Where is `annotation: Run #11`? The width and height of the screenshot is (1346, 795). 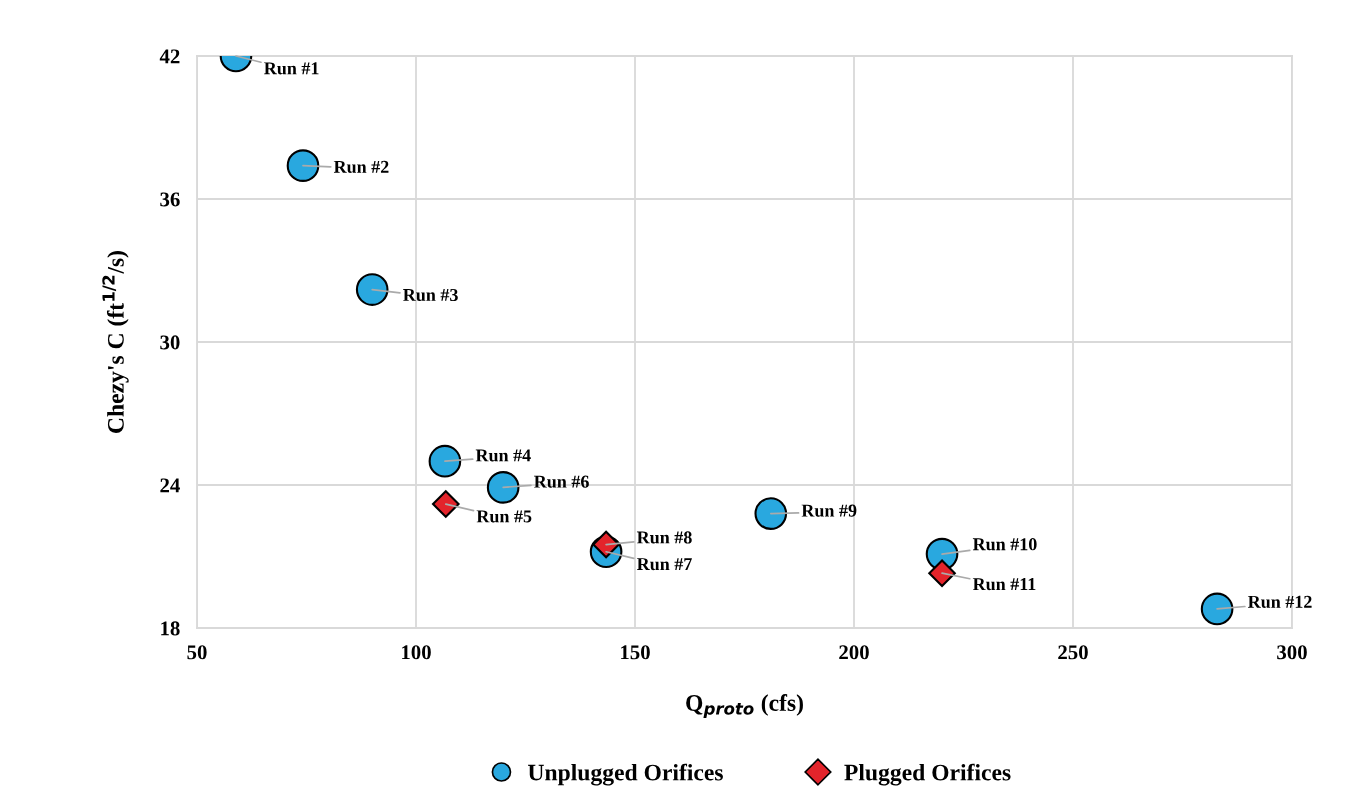 annotation: Run #11 is located at coordinates (1004, 584).